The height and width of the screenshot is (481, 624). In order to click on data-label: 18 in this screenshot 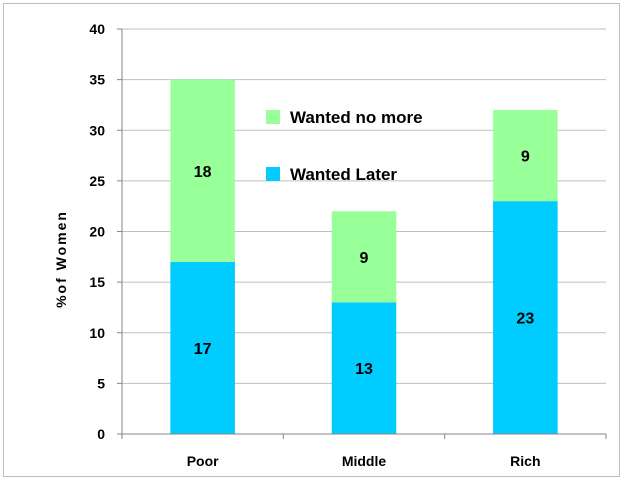, I will do `click(203, 172)`.